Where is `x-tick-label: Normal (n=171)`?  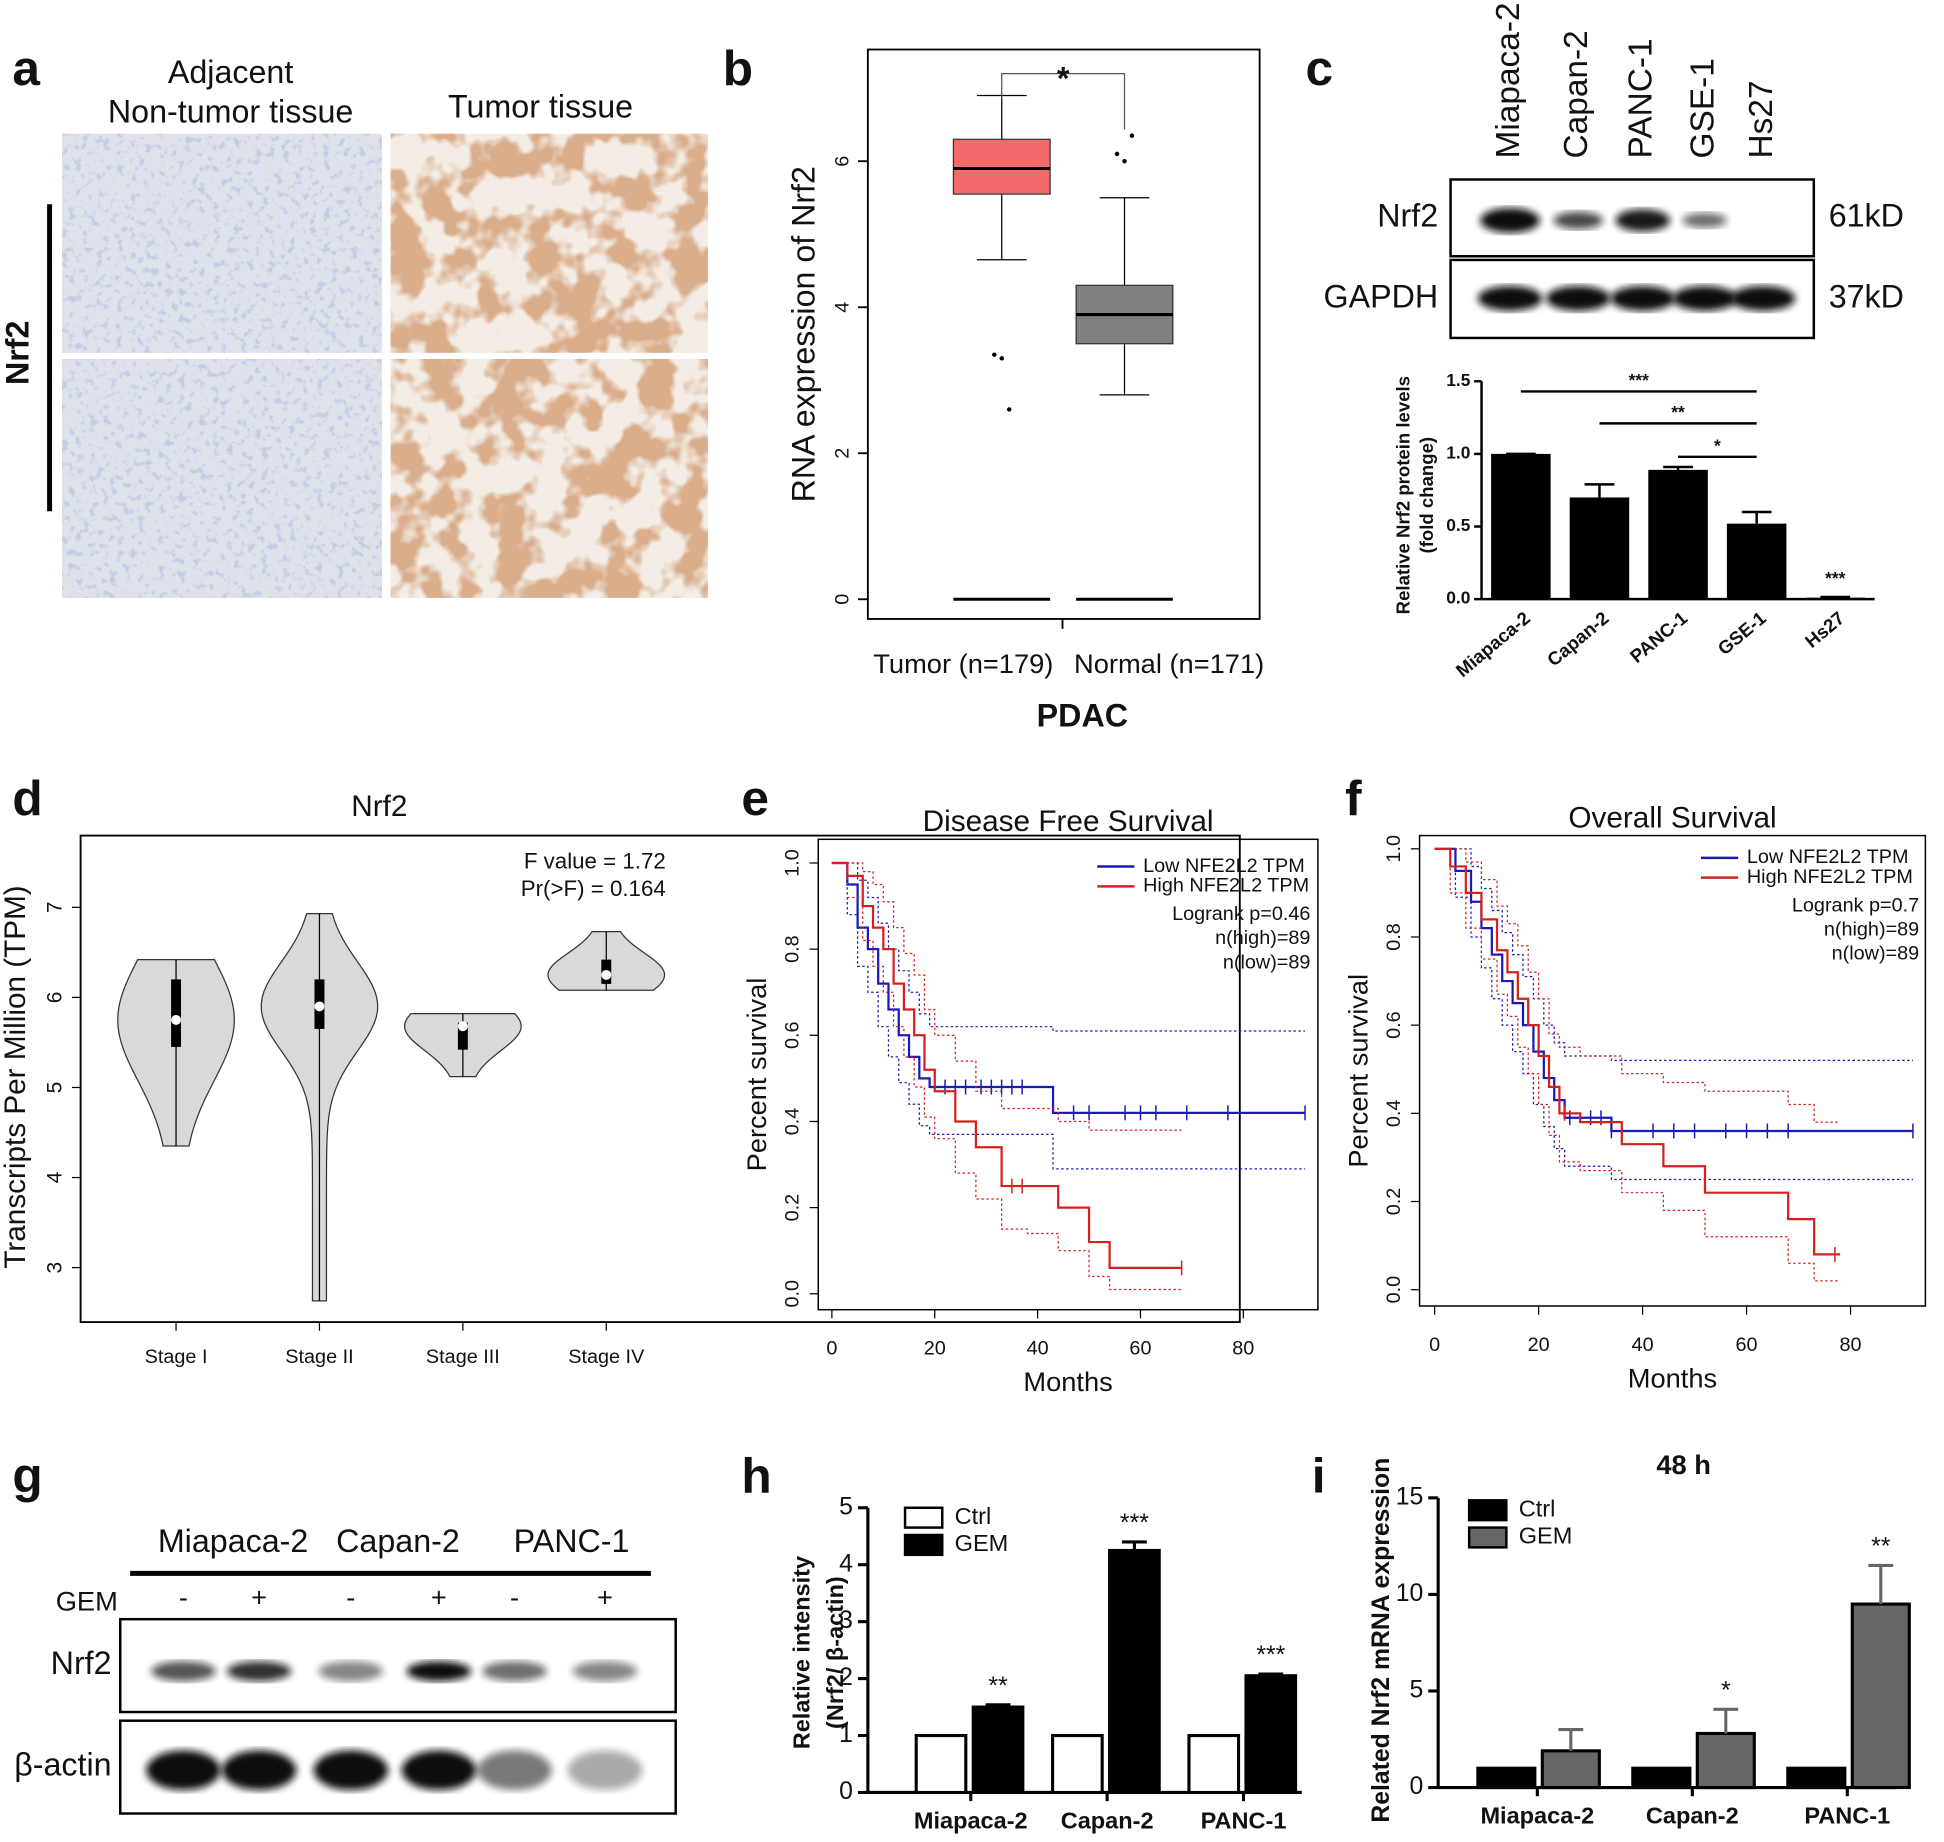 x-tick-label: Normal (n=171) is located at coordinates (1169, 663).